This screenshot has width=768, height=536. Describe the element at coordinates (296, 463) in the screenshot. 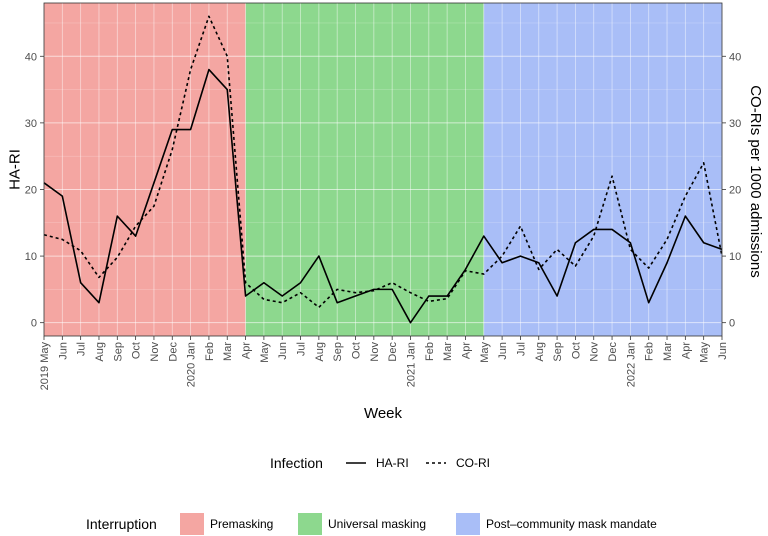

I see `legend-infection-title: Infection` at that location.